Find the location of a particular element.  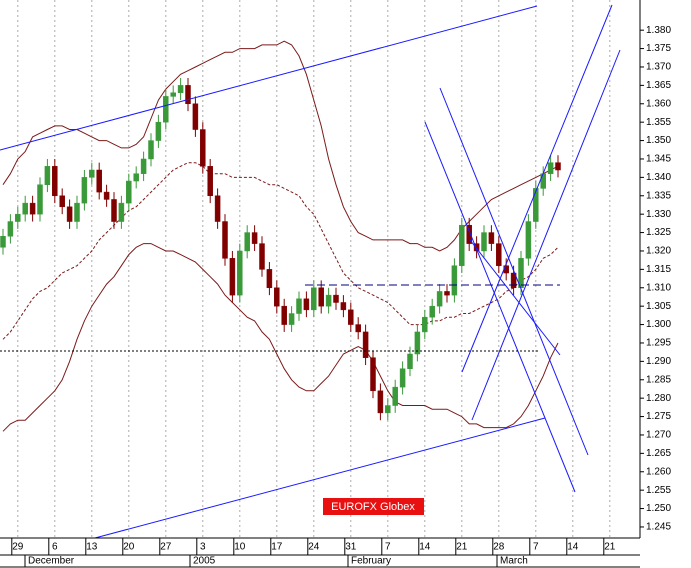

x-tick-label: 17 is located at coordinates (277, 547).